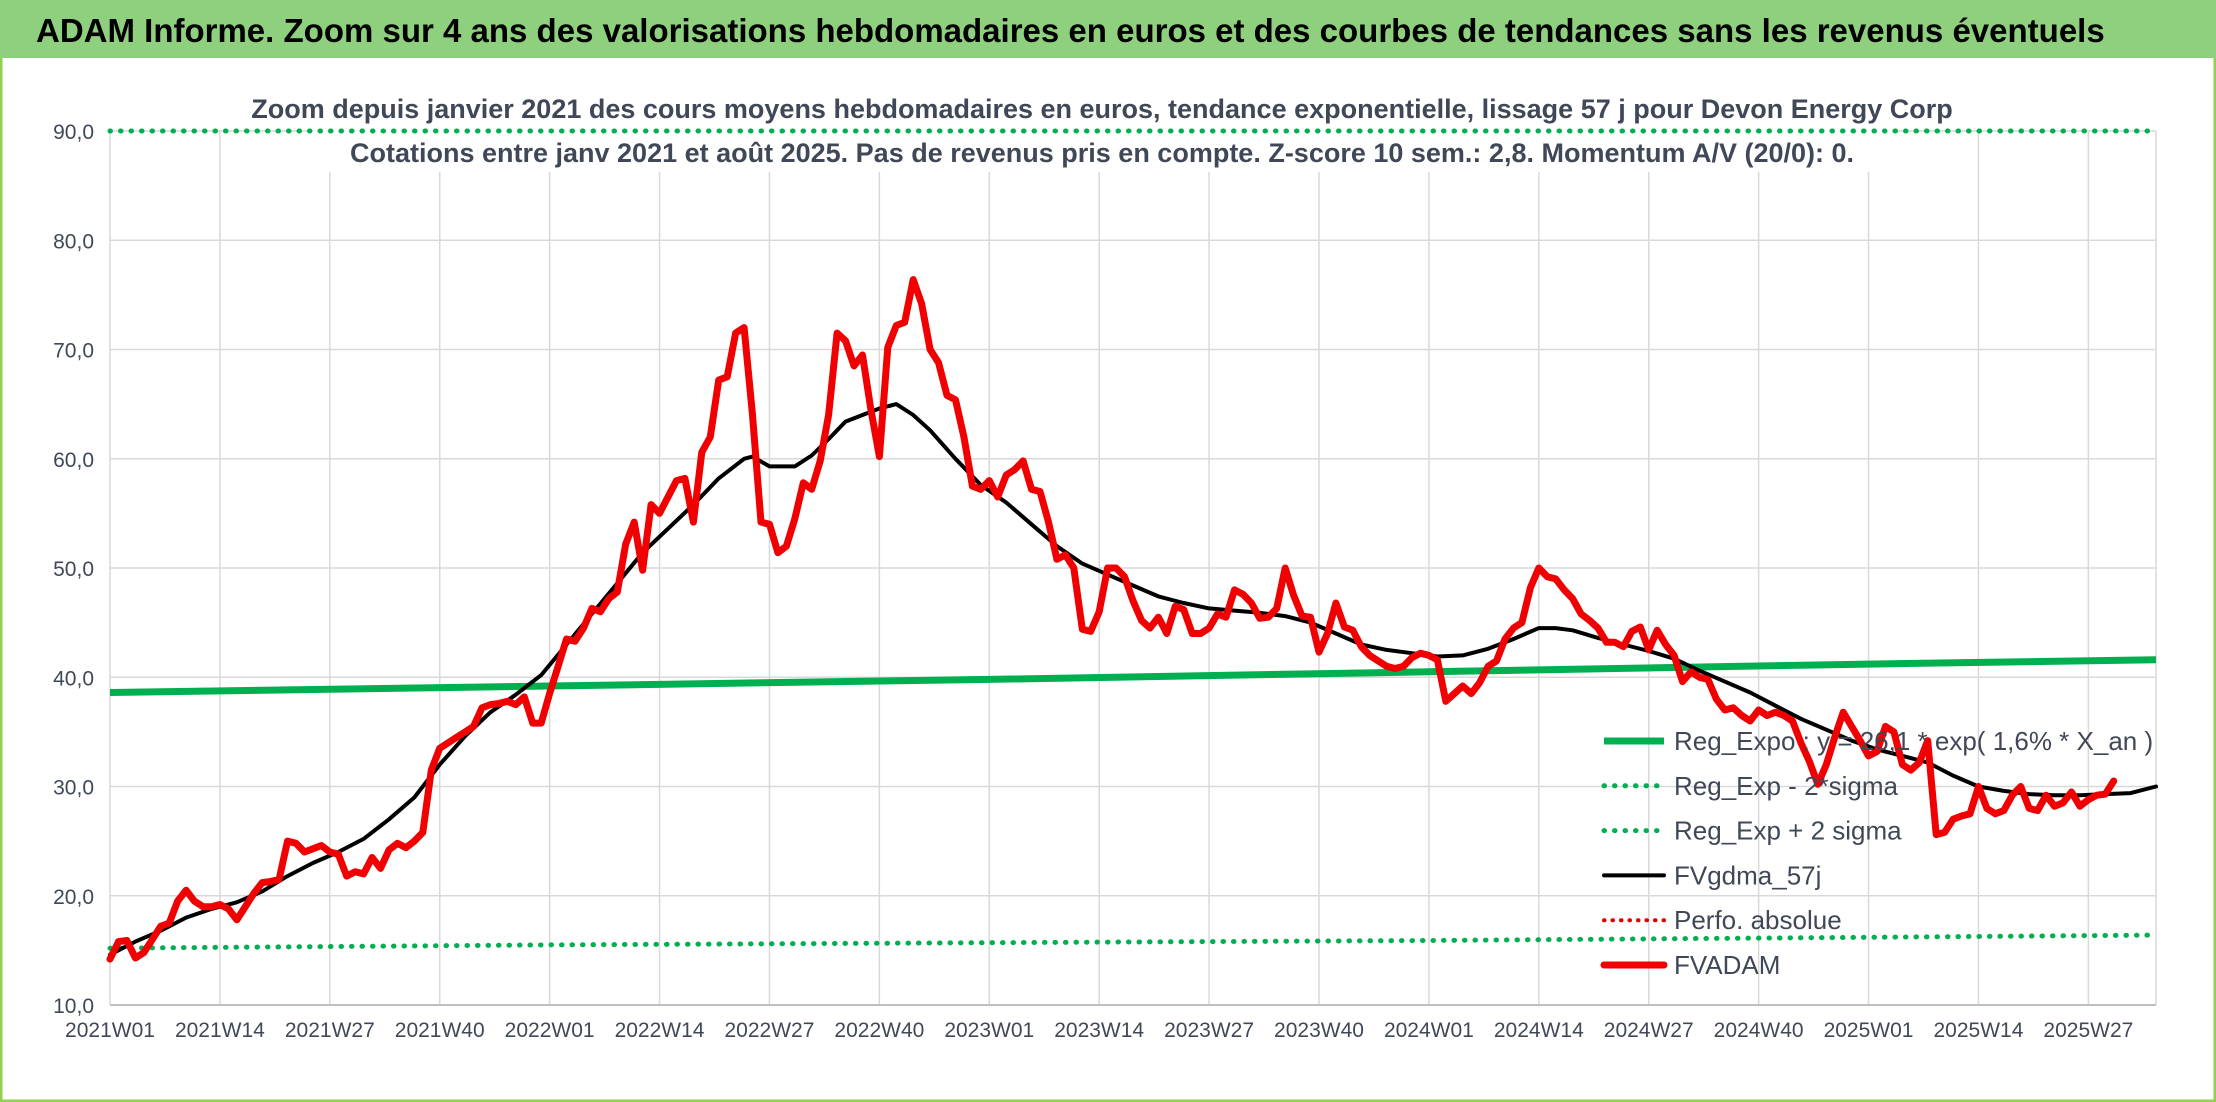 This screenshot has height=1102, width=2216. What do you see at coordinates (879, 1030) in the screenshot?
I see `x-tick-label: 2022W40` at bounding box center [879, 1030].